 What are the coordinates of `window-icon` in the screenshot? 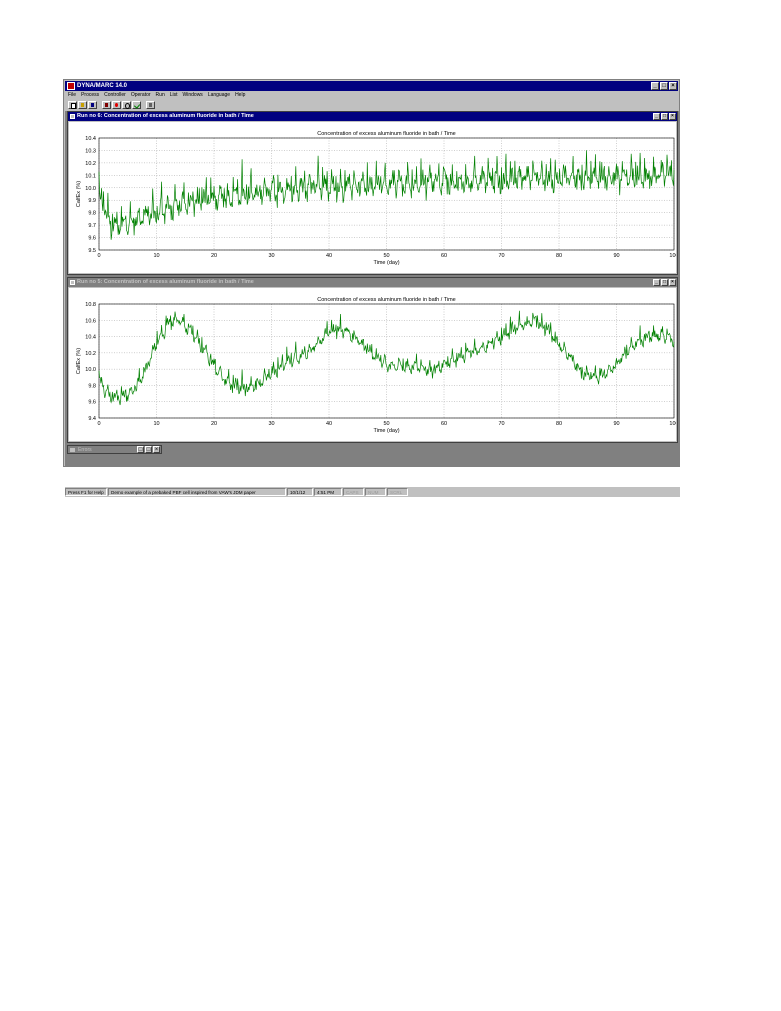 It's located at (72, 450).